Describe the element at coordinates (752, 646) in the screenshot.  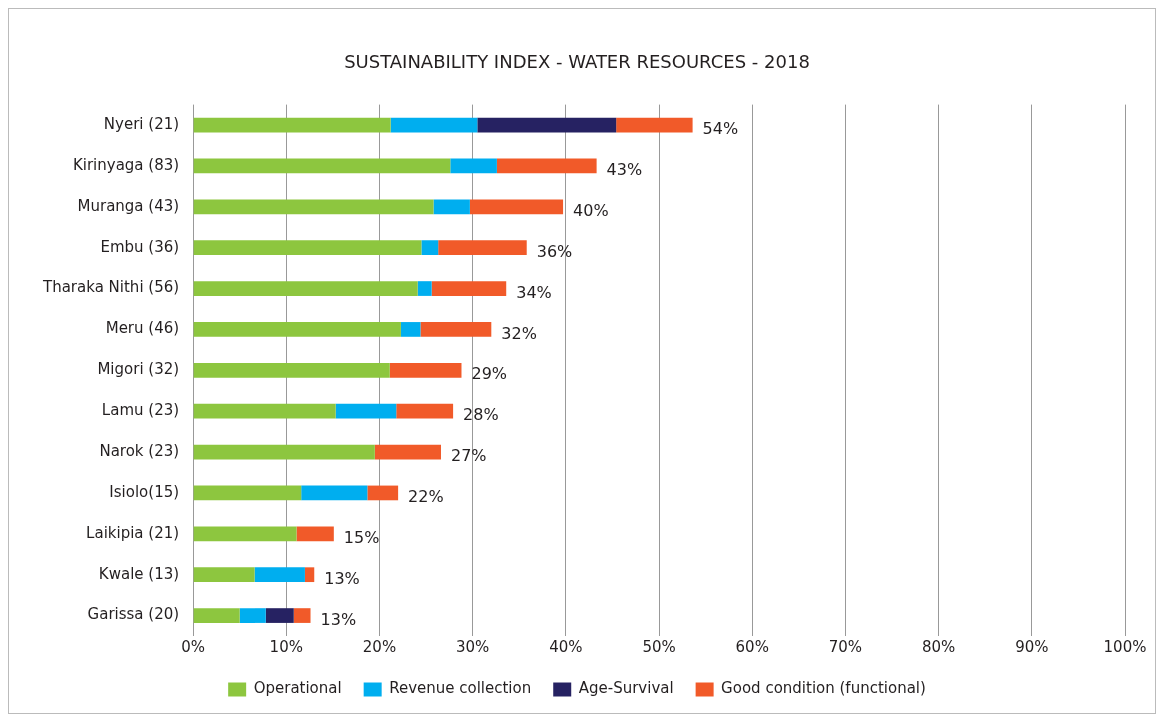
I see `x-tick-label: 60%` at that location.